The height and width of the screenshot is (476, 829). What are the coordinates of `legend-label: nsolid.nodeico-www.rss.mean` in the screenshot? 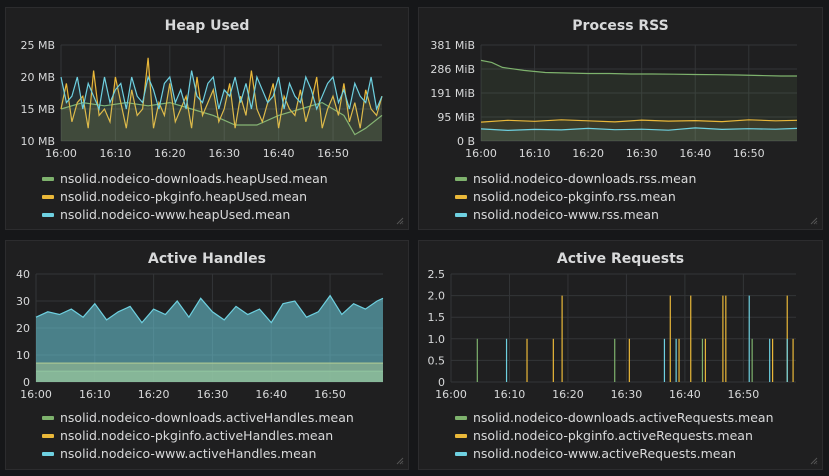 It's located at (566, 214).